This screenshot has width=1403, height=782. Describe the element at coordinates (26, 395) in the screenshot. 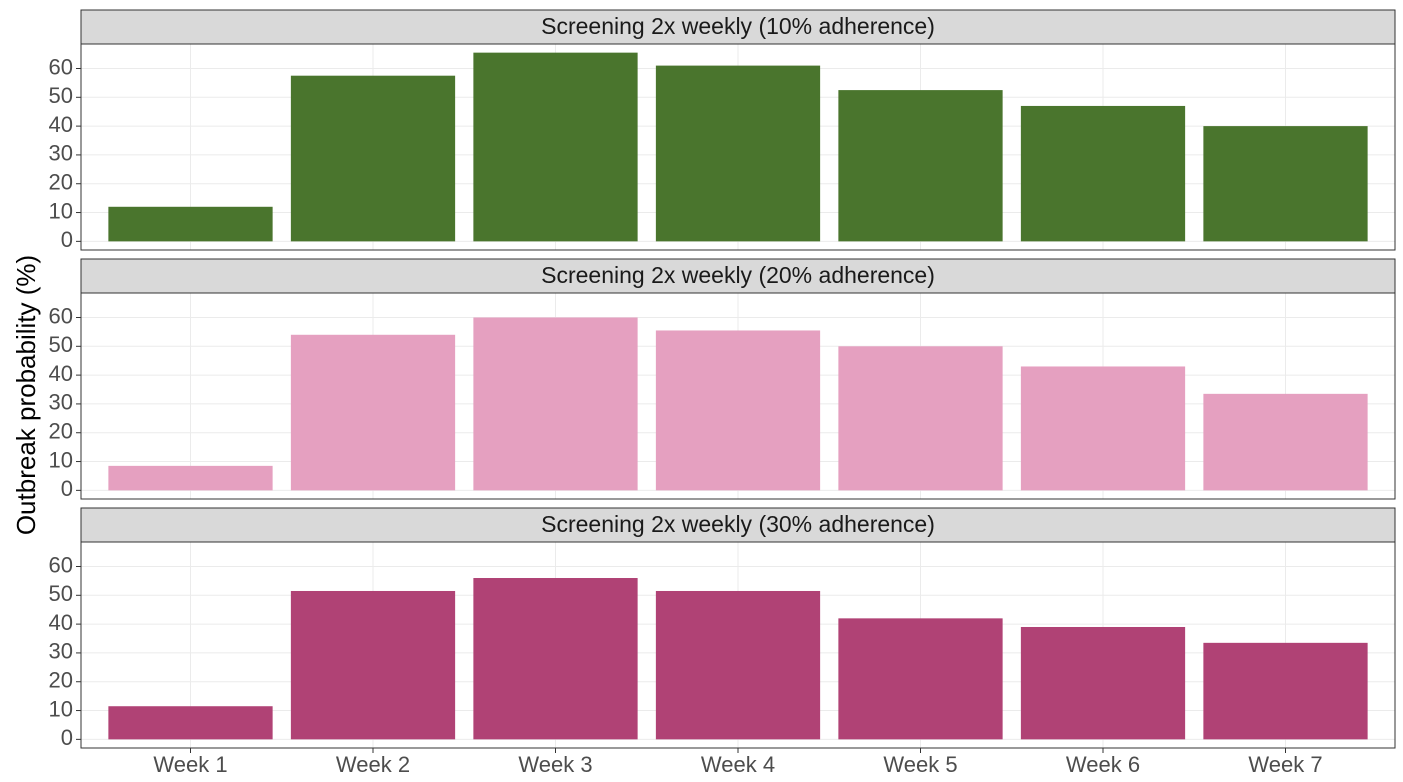

I see `y-axis-label: Outbreak probability (%)` at that location.